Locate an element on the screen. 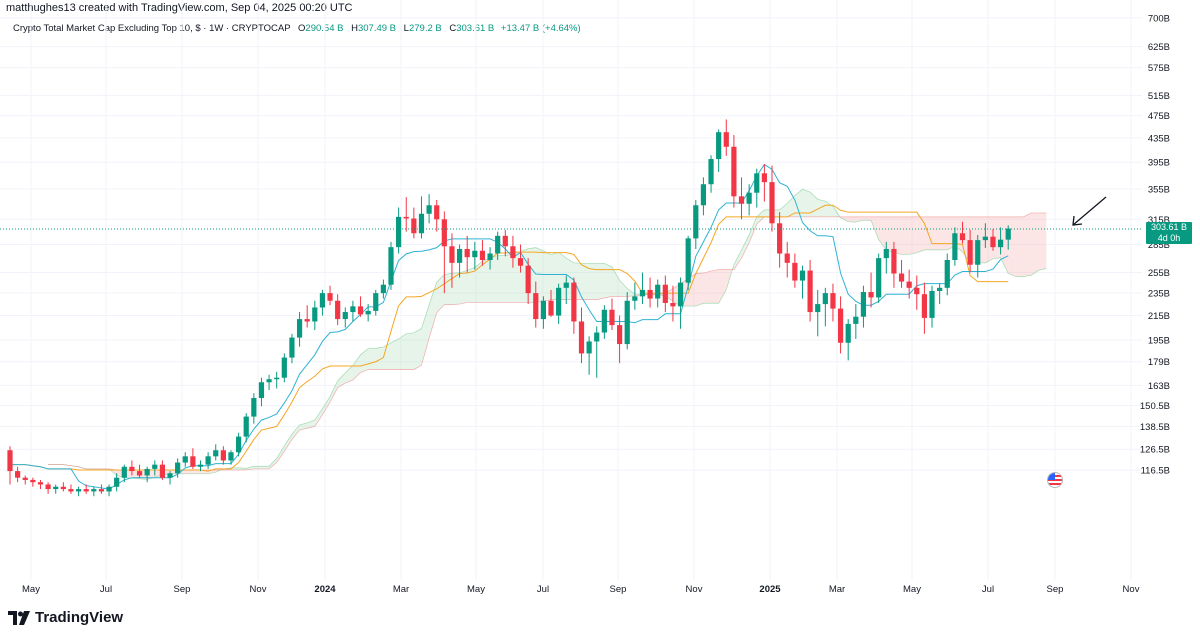 This screenshot has width=1200, height=637. us-flag-icon is located at coordinates (1055, 480).